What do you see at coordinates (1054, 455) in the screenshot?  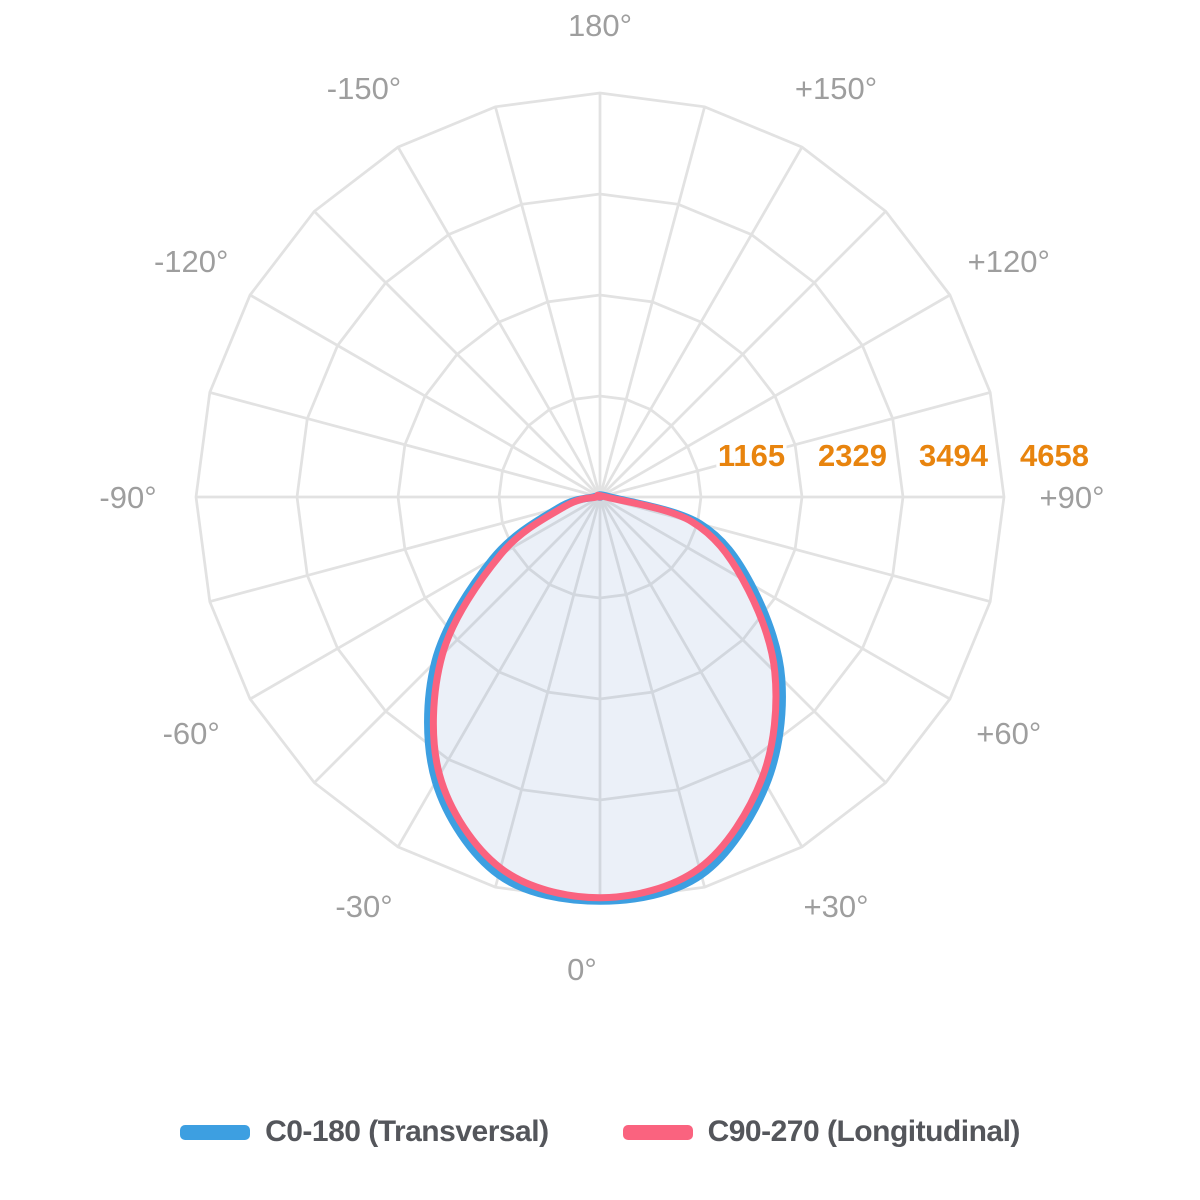 I see `radial-tick-label: 4658` at bounding box center [1054, 455].